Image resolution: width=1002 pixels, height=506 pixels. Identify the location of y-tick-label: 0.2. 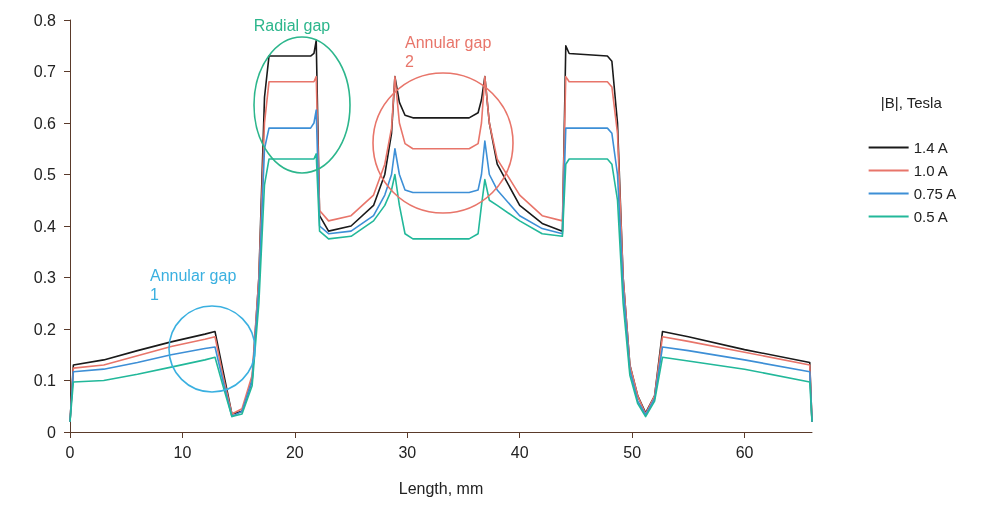
(45, 329).